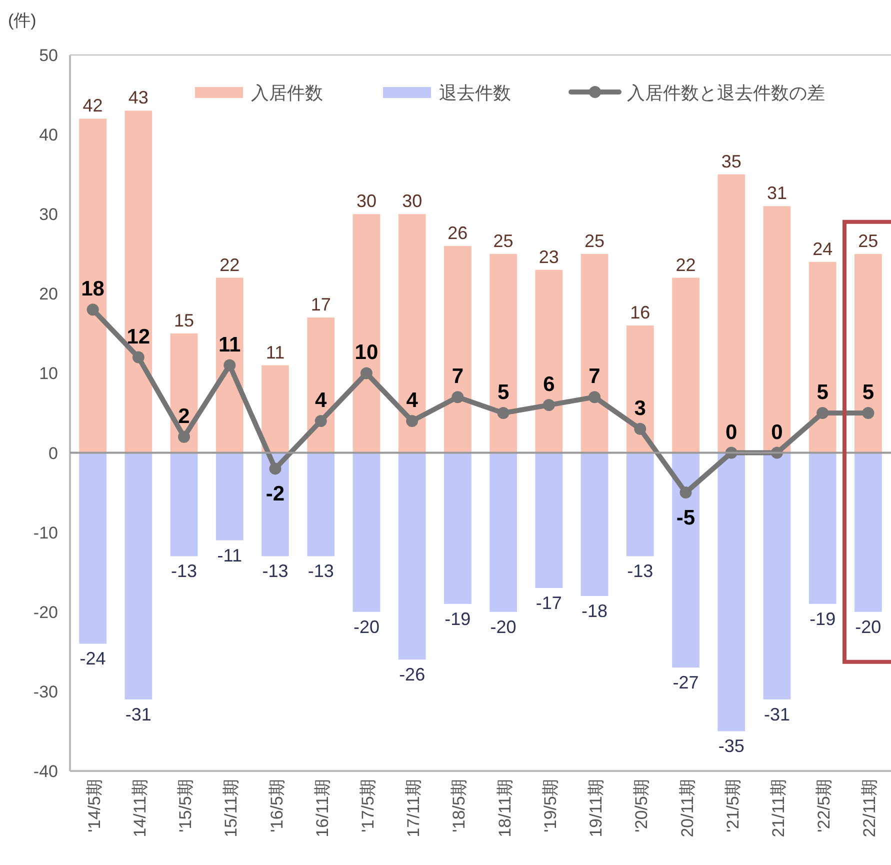 The width and height of the screenshot is (891, 865). Describe the element at coordinates (275, 494) in the screenshot. I see `data-label: -2` at that location.